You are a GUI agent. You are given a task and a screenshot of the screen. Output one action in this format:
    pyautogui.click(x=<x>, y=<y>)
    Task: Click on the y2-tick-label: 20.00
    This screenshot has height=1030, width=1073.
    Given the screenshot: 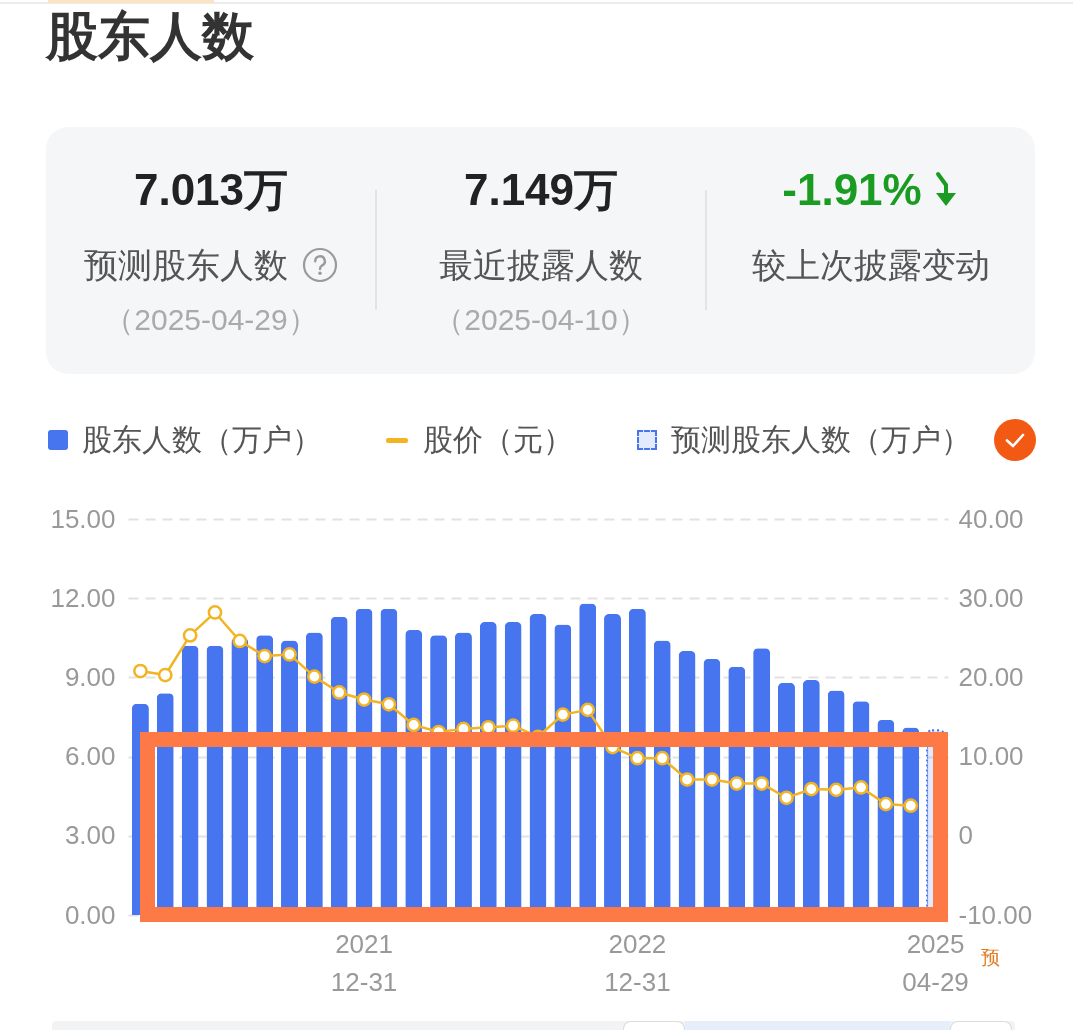 What is the action you would take?
    pyautogui.click(x=991, y=676)
    